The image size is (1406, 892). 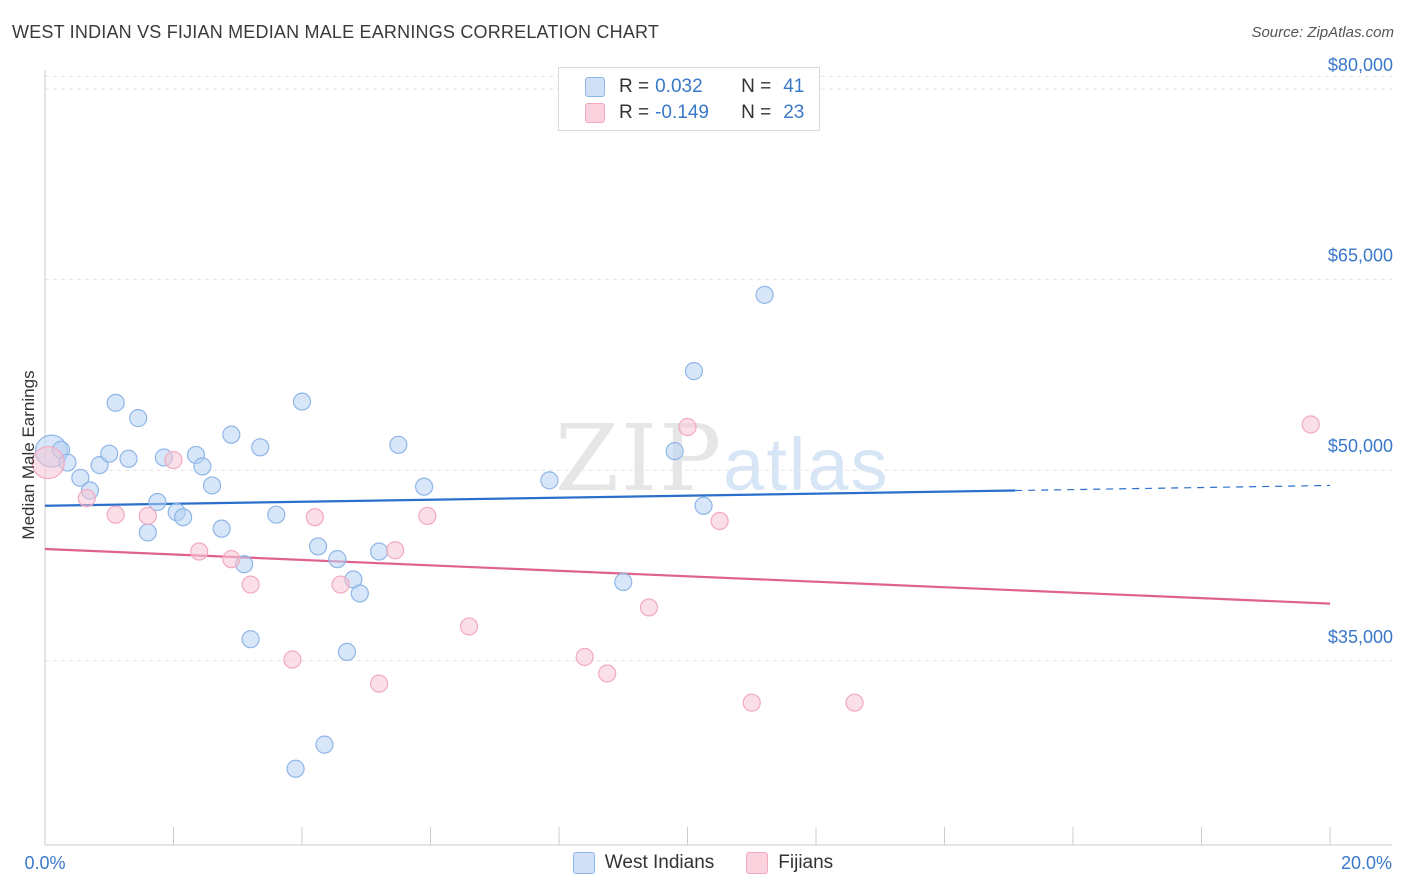 I want to click on series-legend: West Indians Fijians, so click(x=703, y=863).